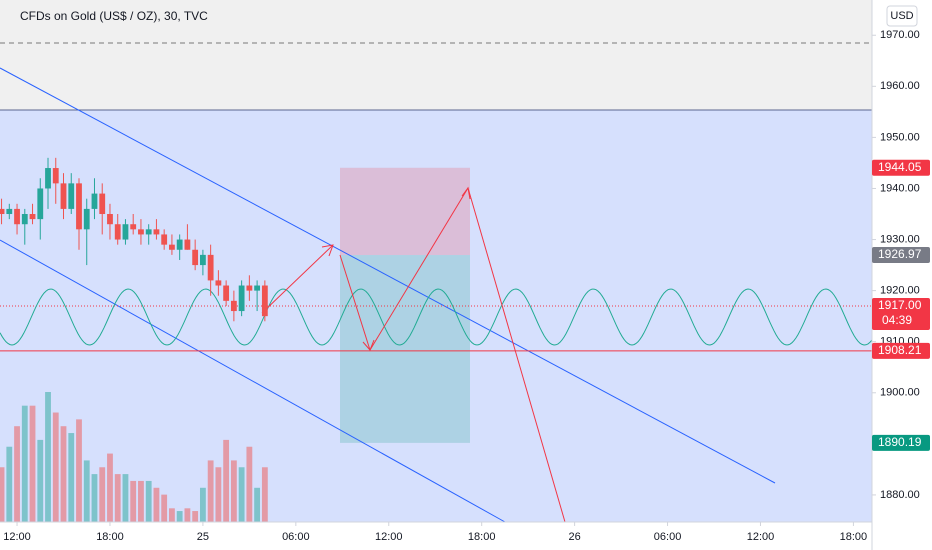 The height and width of the screenshot is (550, 932). I want to click on price-axis, so click(902, 275).